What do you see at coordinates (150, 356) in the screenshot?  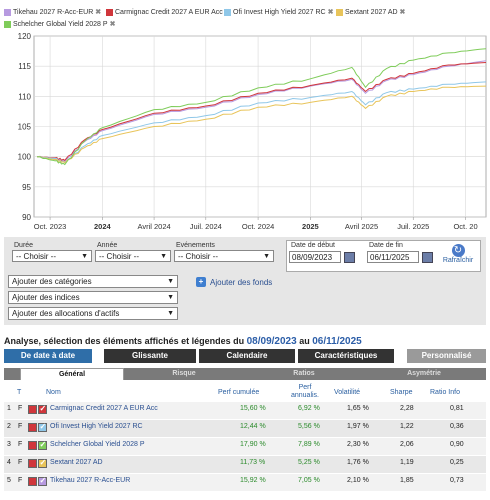 I see `tab-glissante: Glissante` at bounding box center [150, 356].